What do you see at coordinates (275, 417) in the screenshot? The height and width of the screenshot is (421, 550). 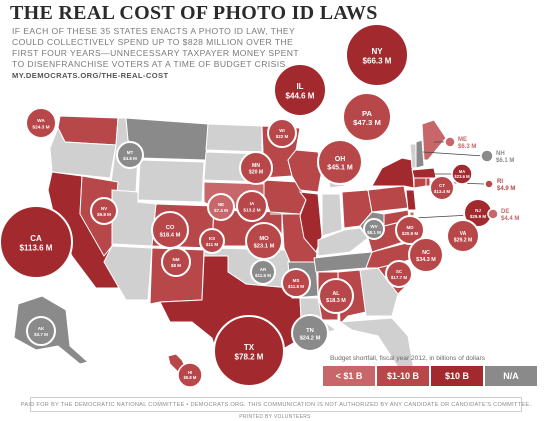 I see `printed-by: PRINTED BY VOLUNTEERS` at bounding box center [275, 417].